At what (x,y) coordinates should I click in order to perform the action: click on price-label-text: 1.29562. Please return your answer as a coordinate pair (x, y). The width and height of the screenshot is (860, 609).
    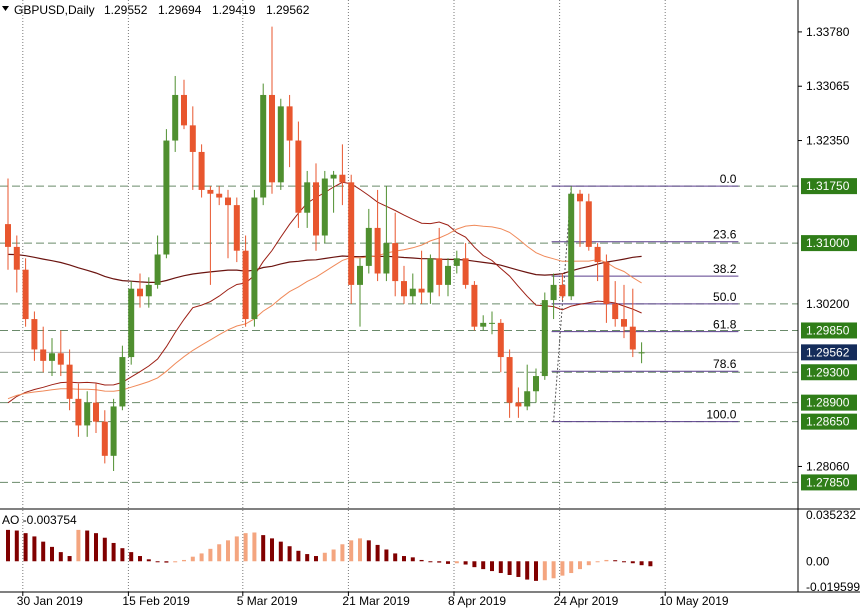
    Looking at the image, I should click on (828, 352).